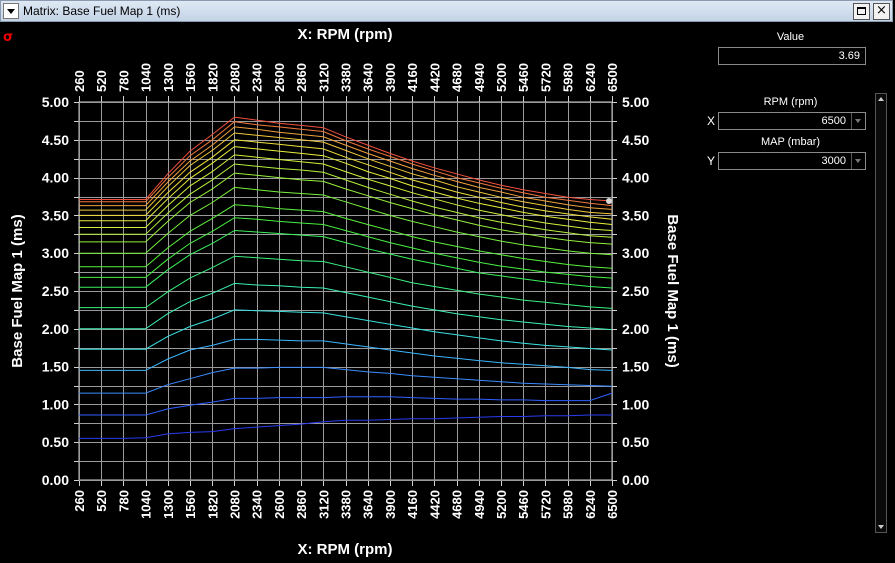 Image resolution: width=895 pixels, height=563 pixels. What do you see at coordinates (711, 121) in the screenshot?
I see `x-axis-letter: X` at bounding box center [711, 121].